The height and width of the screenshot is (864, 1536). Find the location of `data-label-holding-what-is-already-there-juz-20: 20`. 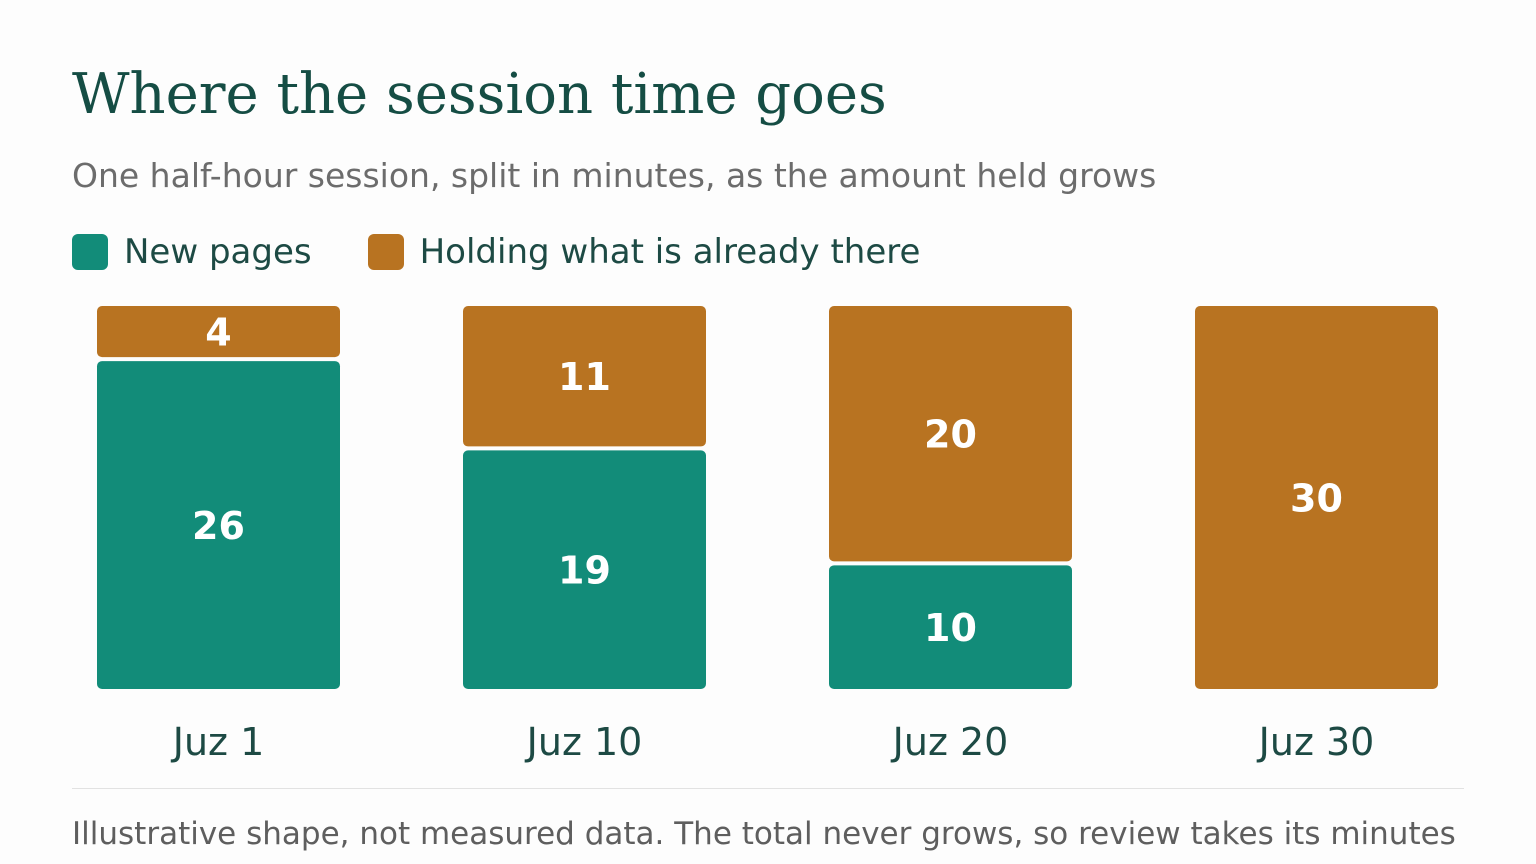

data-label-holding-what-is-already-there-juz-20: 20 is located at coordinates (950, 435).